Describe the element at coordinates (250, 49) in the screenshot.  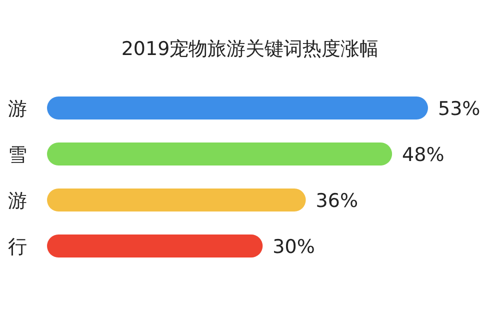
I see `chart-title: 2019宠物旅游关键词热度涨幅` at that location.